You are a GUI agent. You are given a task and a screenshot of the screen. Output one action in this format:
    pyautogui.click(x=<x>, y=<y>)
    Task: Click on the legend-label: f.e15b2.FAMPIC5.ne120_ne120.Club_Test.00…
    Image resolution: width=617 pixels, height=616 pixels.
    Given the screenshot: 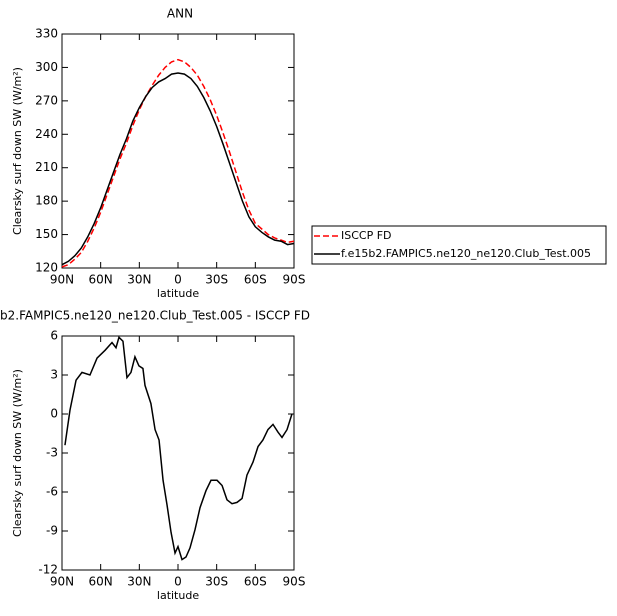 What is the action you would take?
    pyautogui.click(x=466, y=253)
    